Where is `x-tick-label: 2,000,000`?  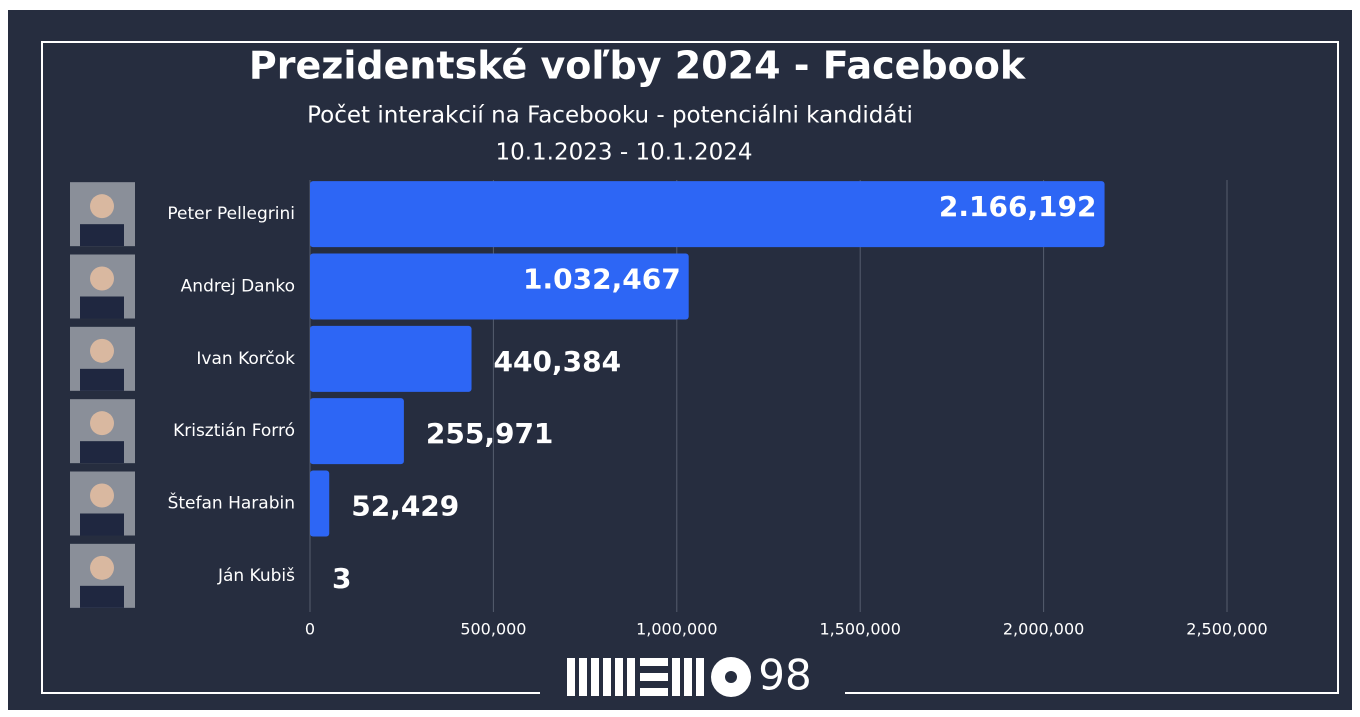 x-tick-label: 2,000,000 is located at coordinates (1043, 629).